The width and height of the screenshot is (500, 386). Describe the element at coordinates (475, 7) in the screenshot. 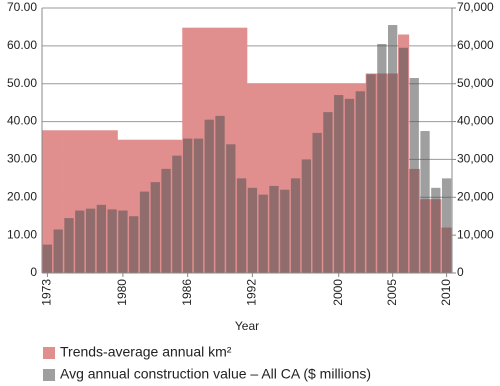

I see `y2-tick-label: 70,000` at that location.